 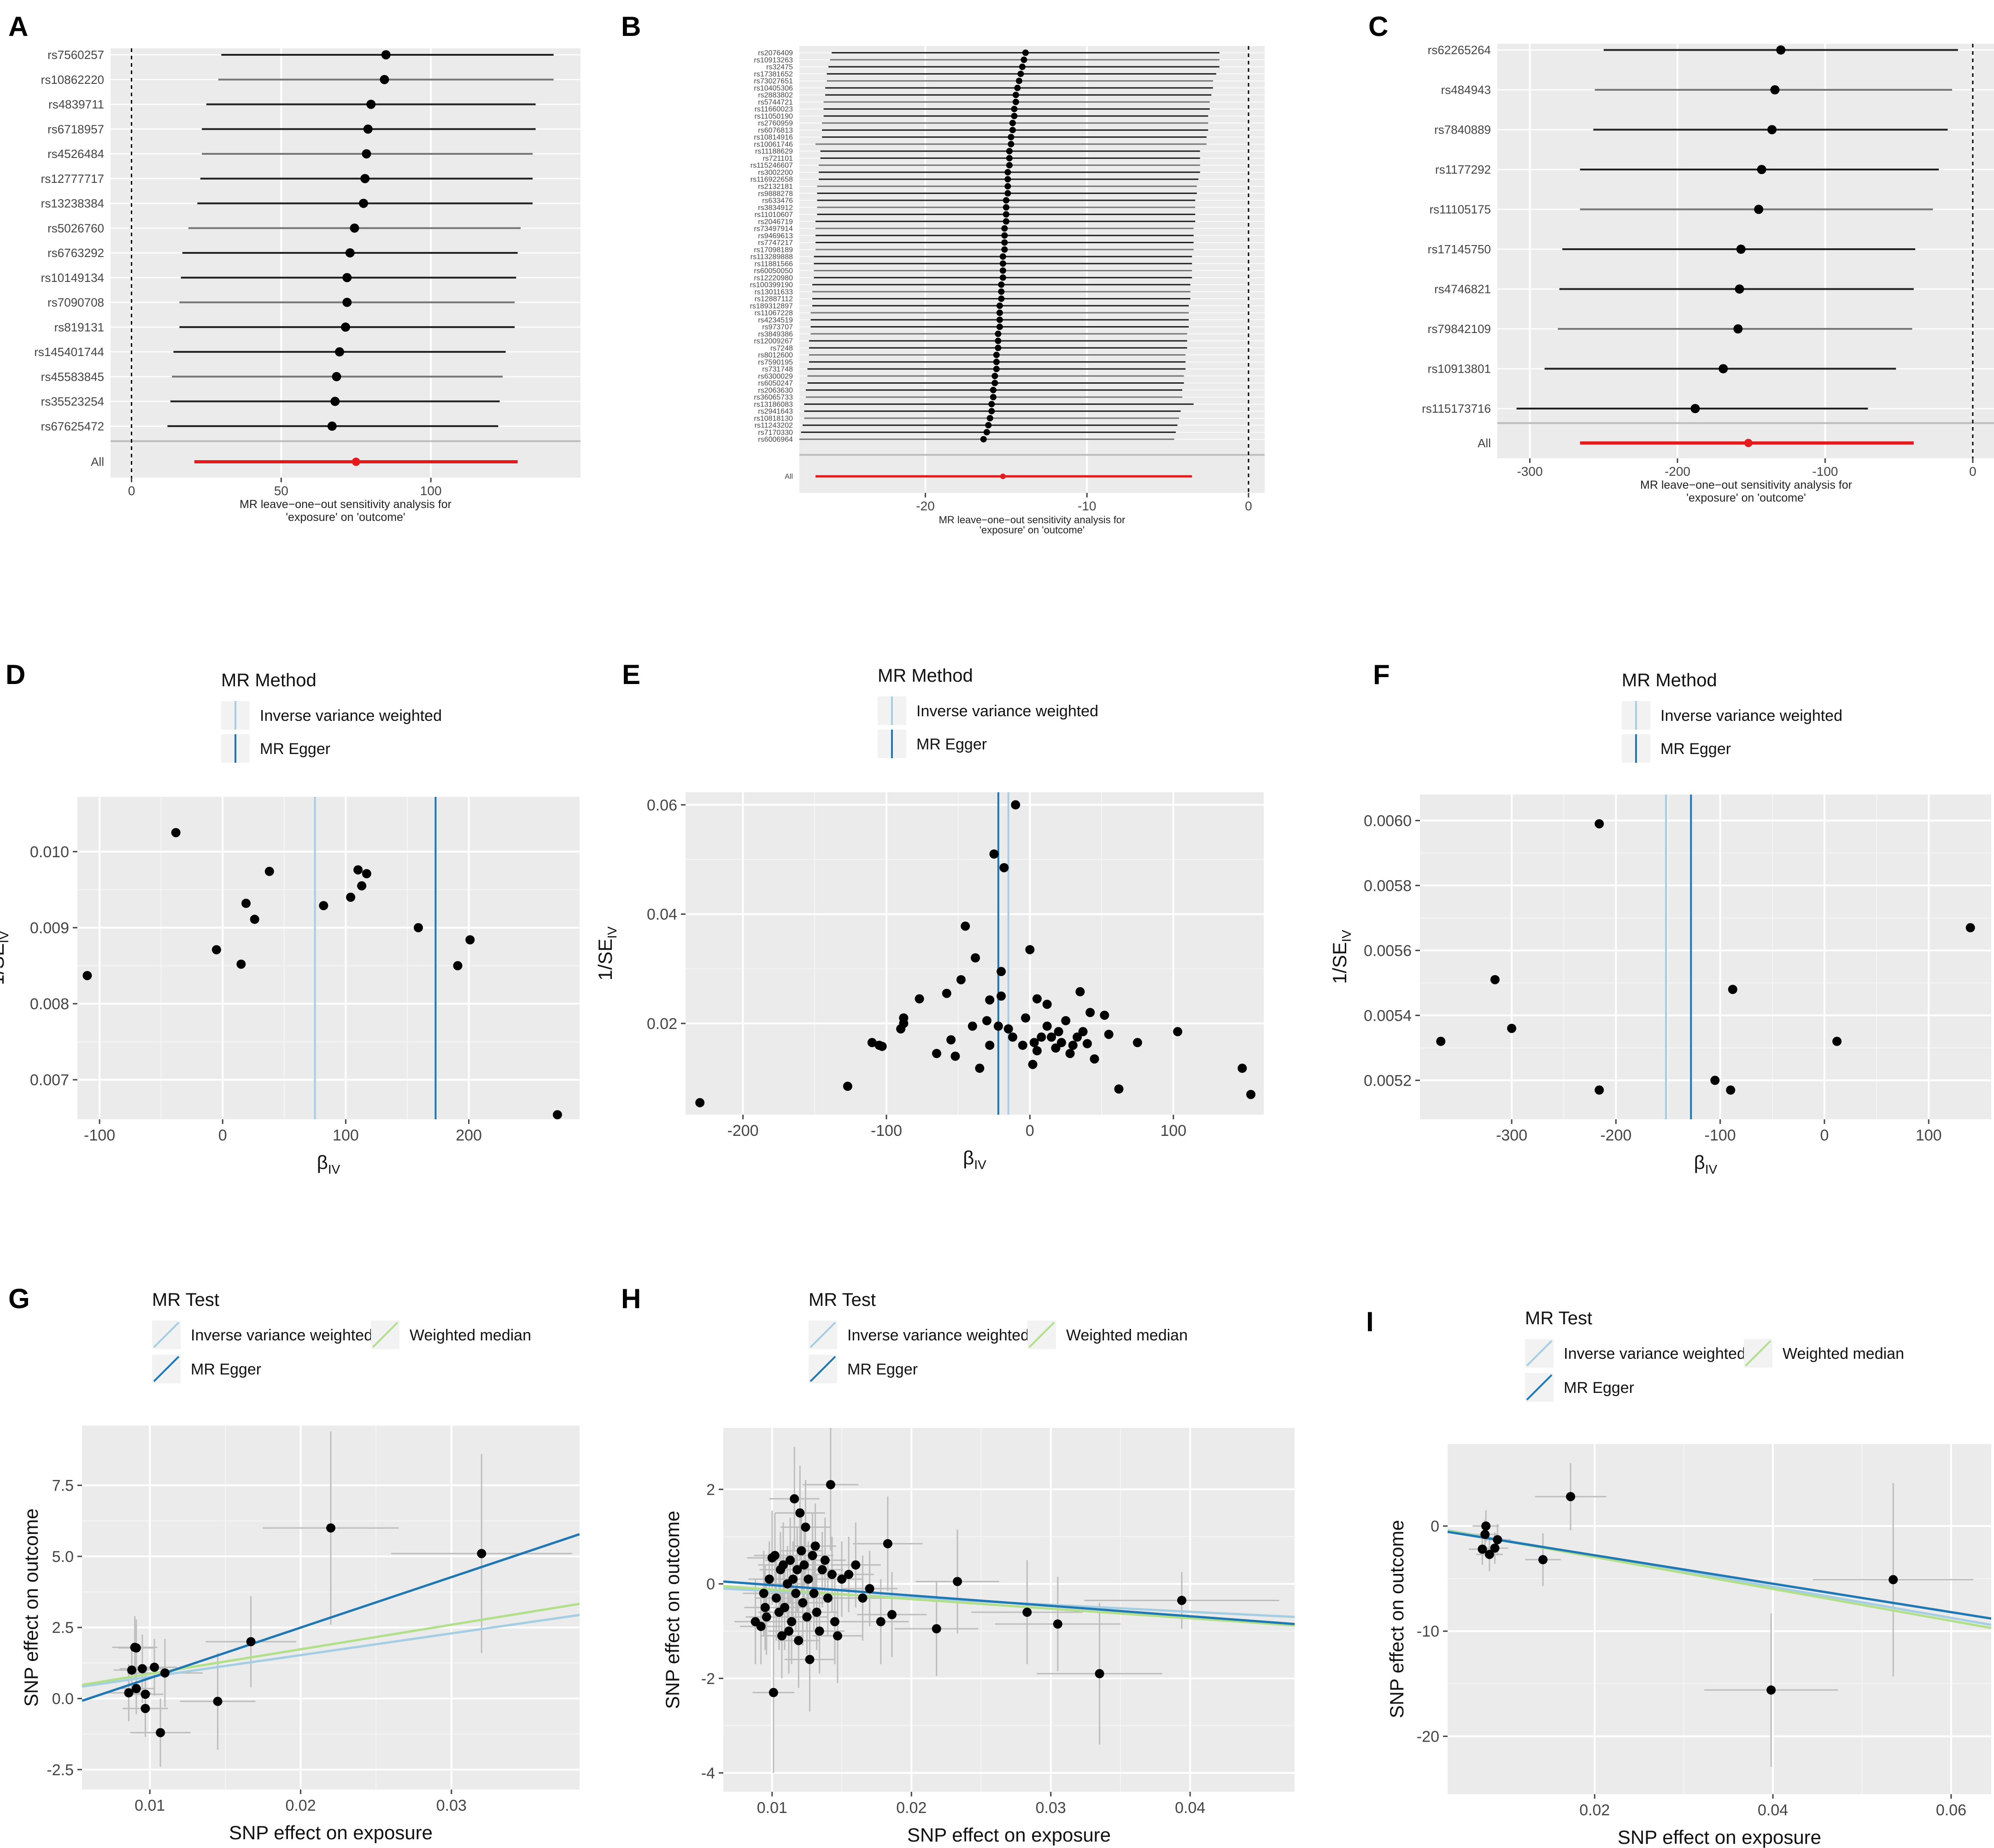 What do you see at coordinates (773, 405) in the screenshot?
I see `snp-label: rs13186083` at bounding box center [773, 405].